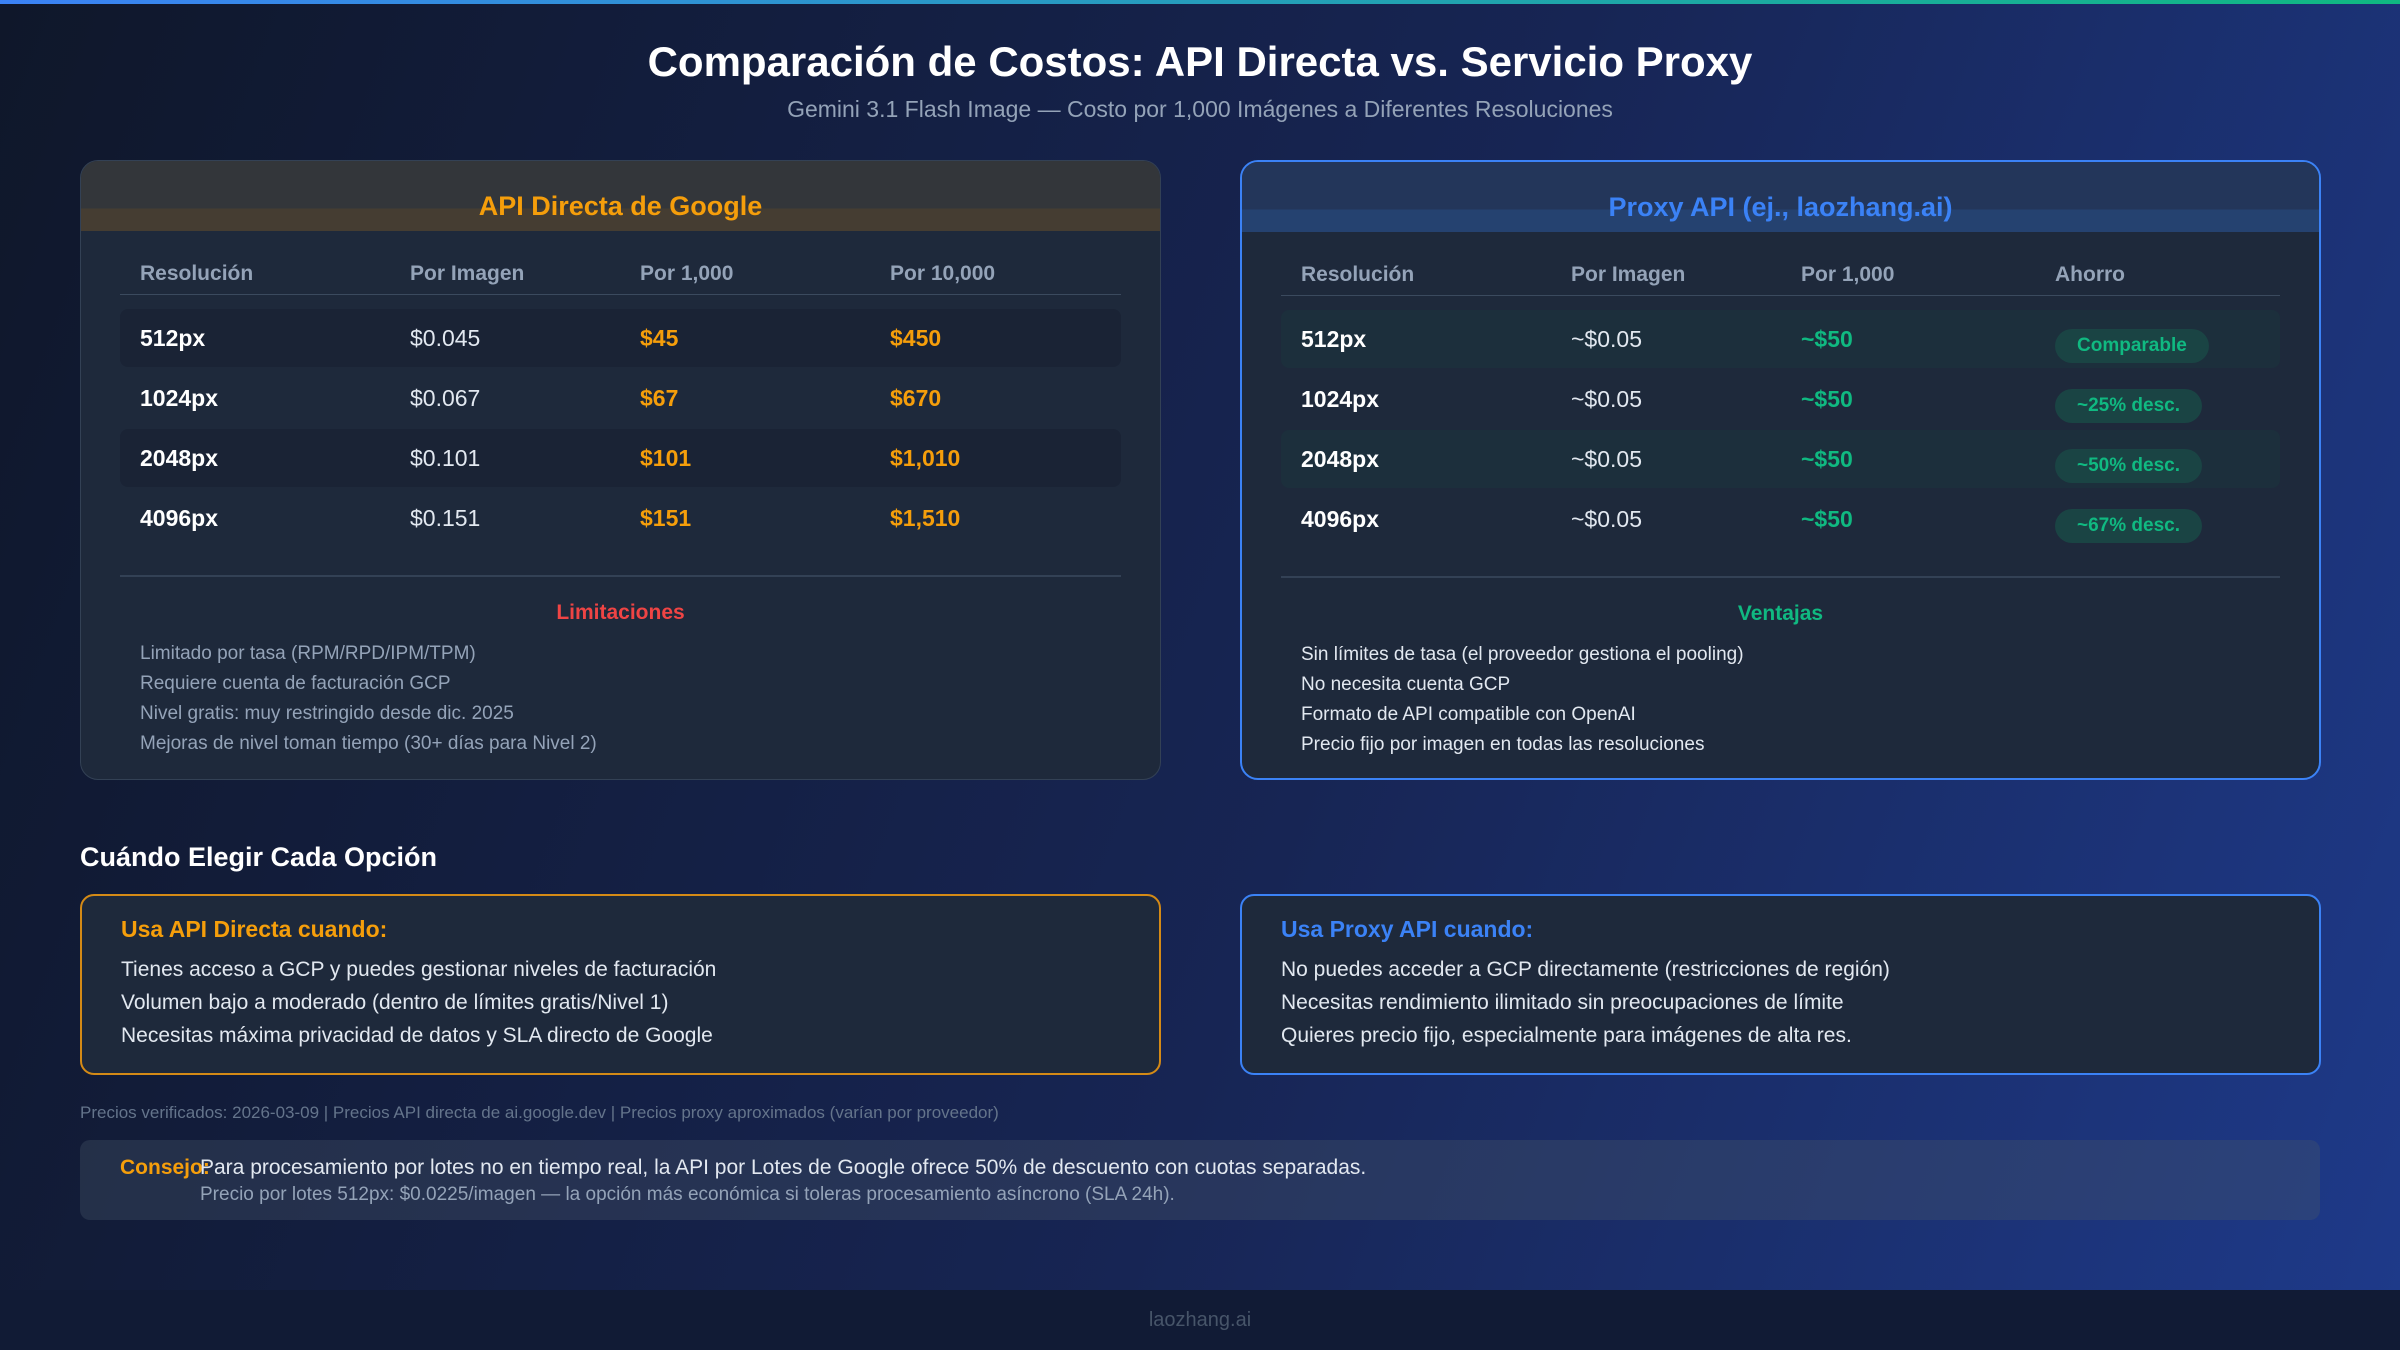  What do you see at coordinates (1200, 2) in the screenshot?
I see `top-accent-bar` at bounding box center [1200, 2].